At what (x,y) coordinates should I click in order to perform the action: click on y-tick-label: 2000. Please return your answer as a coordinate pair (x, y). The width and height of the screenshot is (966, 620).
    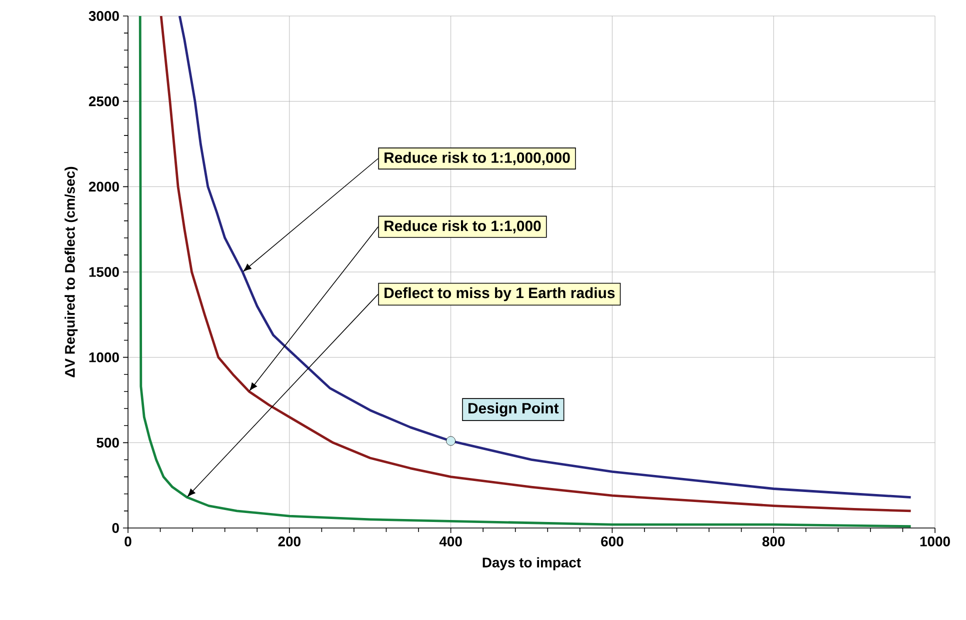
    Looking at the image, I should click on (103, 187).